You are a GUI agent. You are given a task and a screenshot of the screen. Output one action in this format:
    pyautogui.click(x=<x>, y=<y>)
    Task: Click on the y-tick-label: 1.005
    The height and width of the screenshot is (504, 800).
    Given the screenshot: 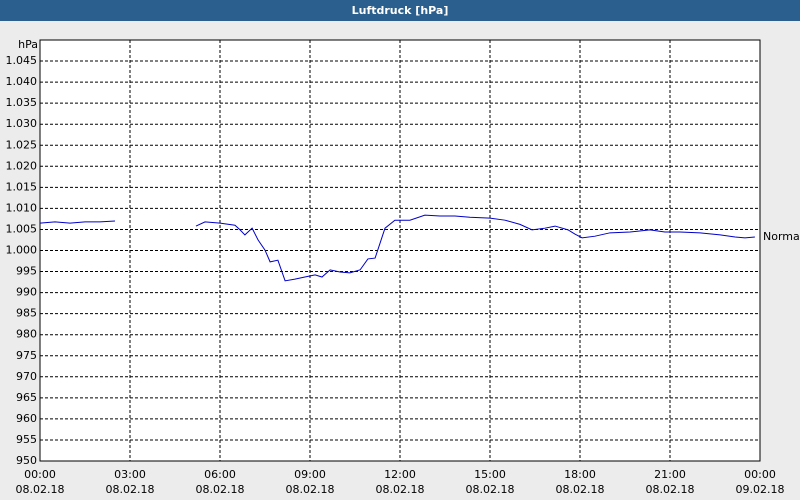 What is the action you would take?
    pyautogui.click(x=22, y=228)
    